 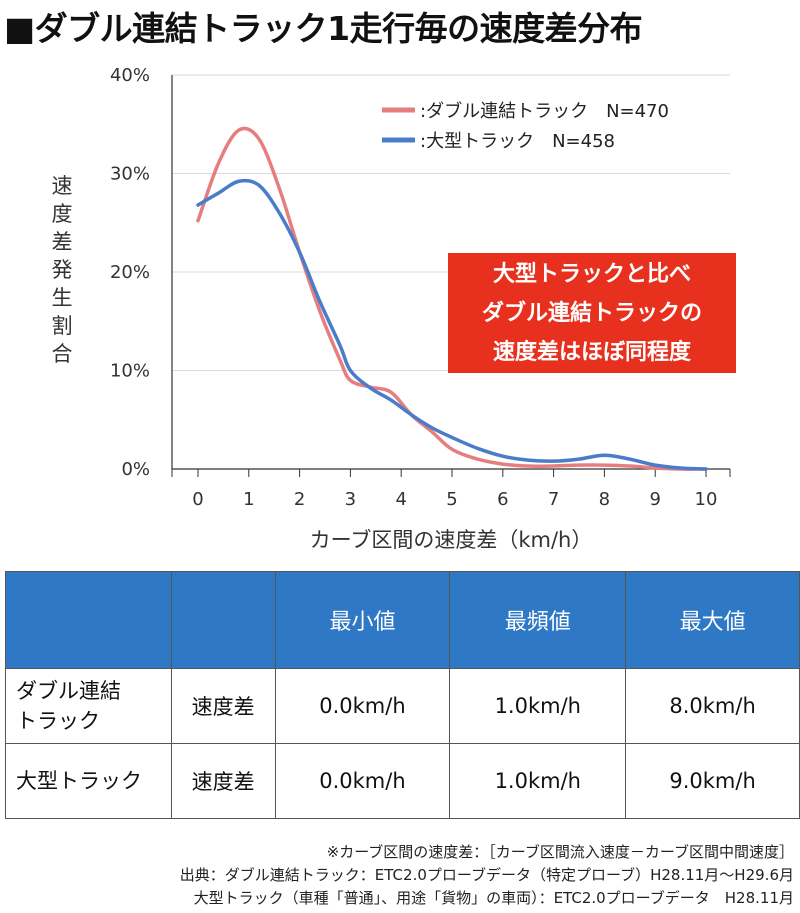 What do you see at coordinates (62, 354) in the screenshot?
I see `y-axis-label-char: 合` at bounding box center [62, 354].